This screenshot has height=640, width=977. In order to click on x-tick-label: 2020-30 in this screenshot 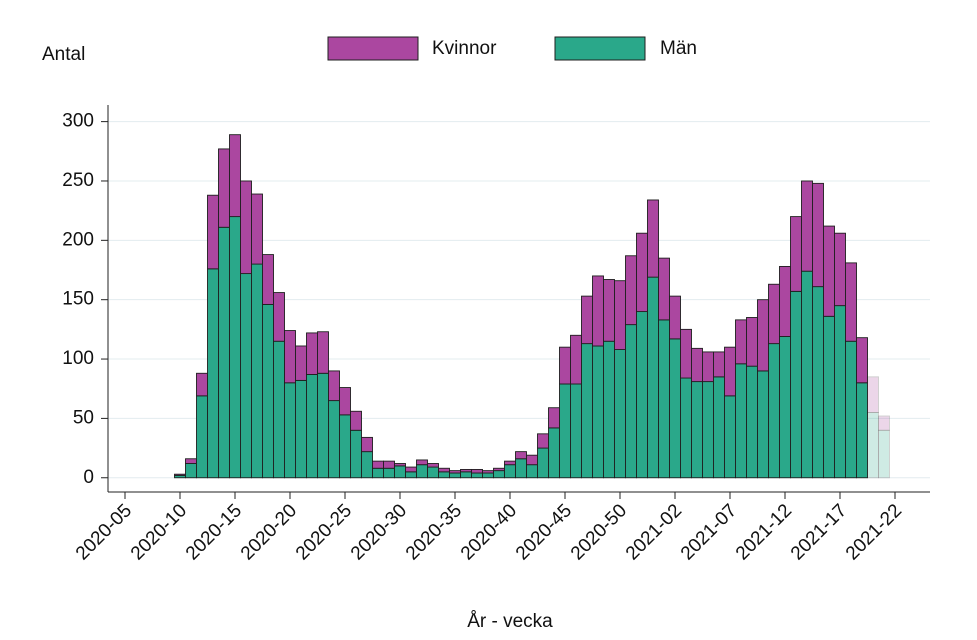, I will do `click(379, 532)`.